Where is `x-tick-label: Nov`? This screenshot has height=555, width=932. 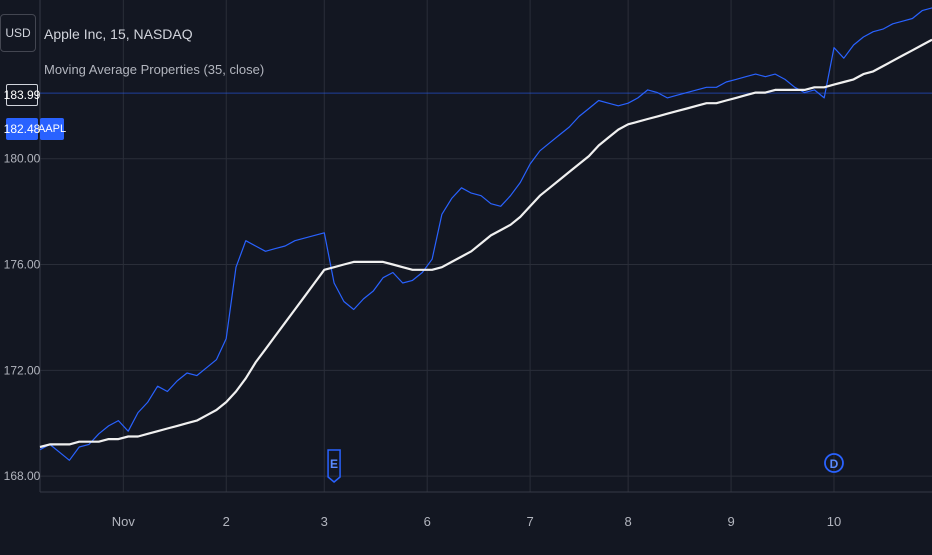
x-tick-label: Nov is located at coordinates (124, 521).